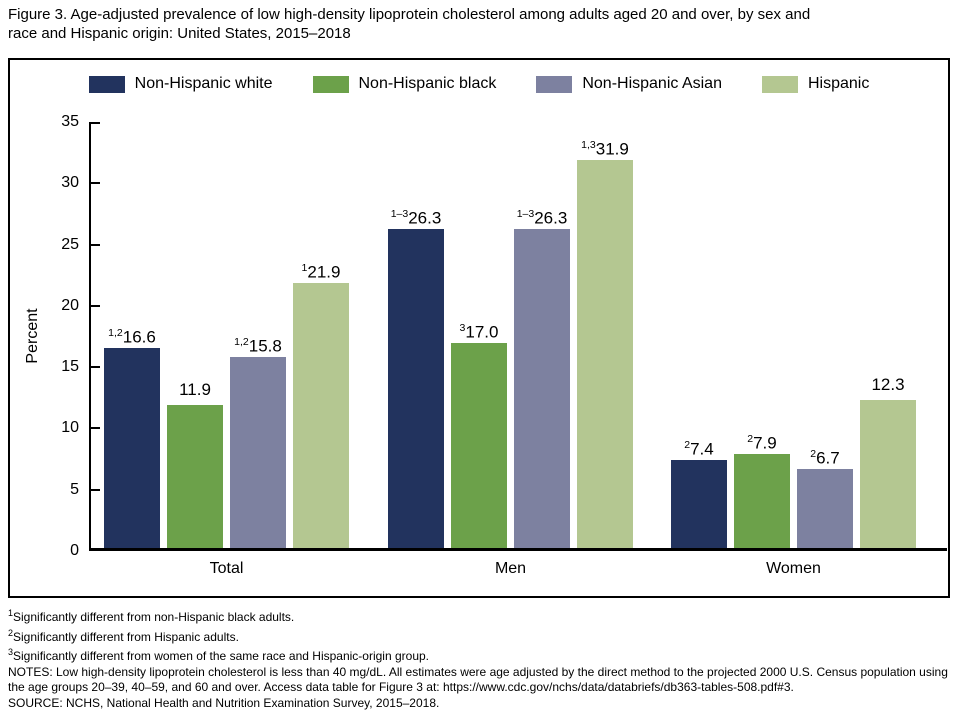 The height and width of the screenshot is (720, 960). What do you see at coordinates (542, 389) in the screenshot?
I see `bar-non-hispanic-asian-men` at bounding box center [542, 389].